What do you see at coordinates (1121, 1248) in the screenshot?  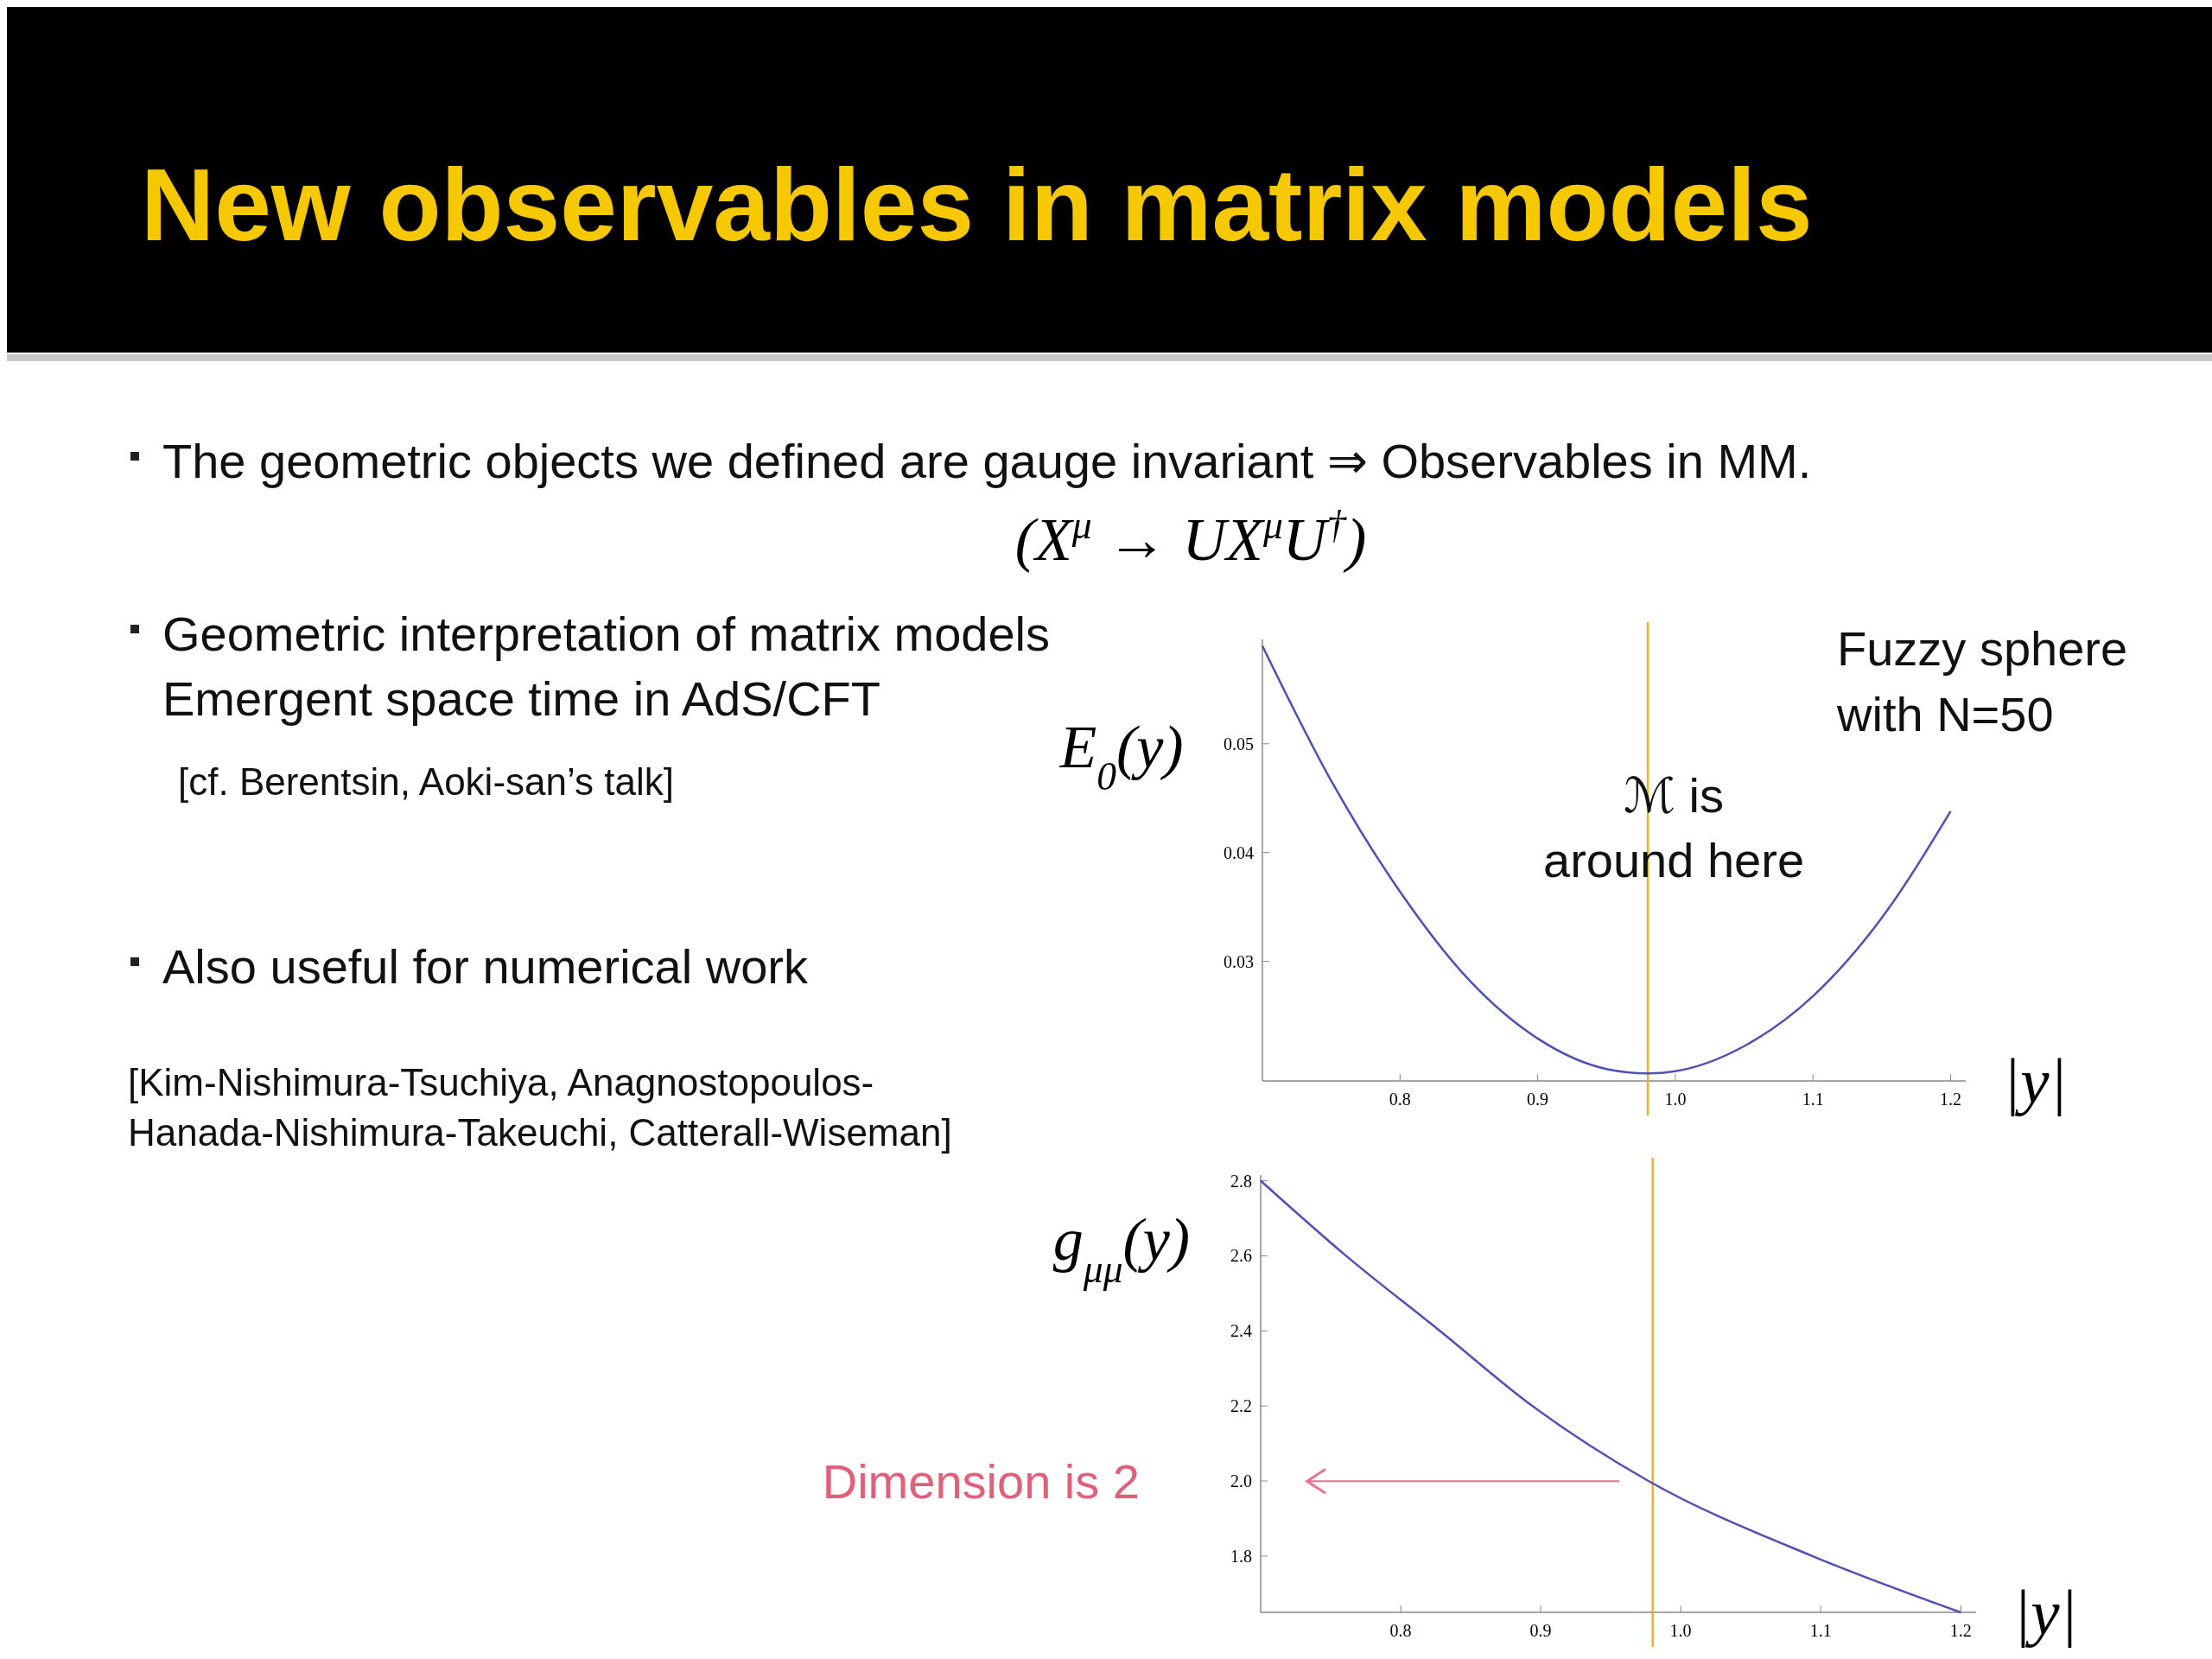 I see `y-axis-title: g$_{μμ}$(y)` at bounding box center [1121, 1248].